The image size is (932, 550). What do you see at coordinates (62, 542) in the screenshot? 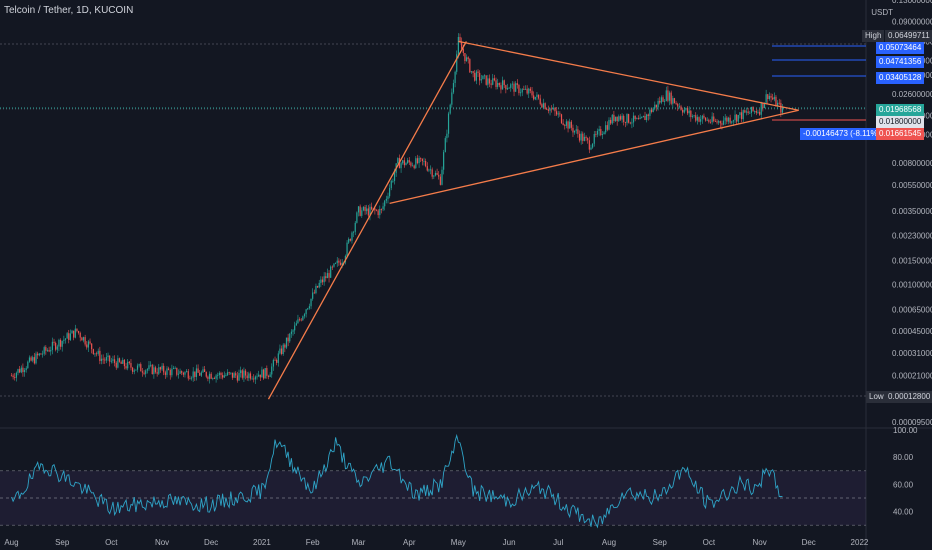
I see `x-tick-label: Sep` at bounding box center [62, 542].